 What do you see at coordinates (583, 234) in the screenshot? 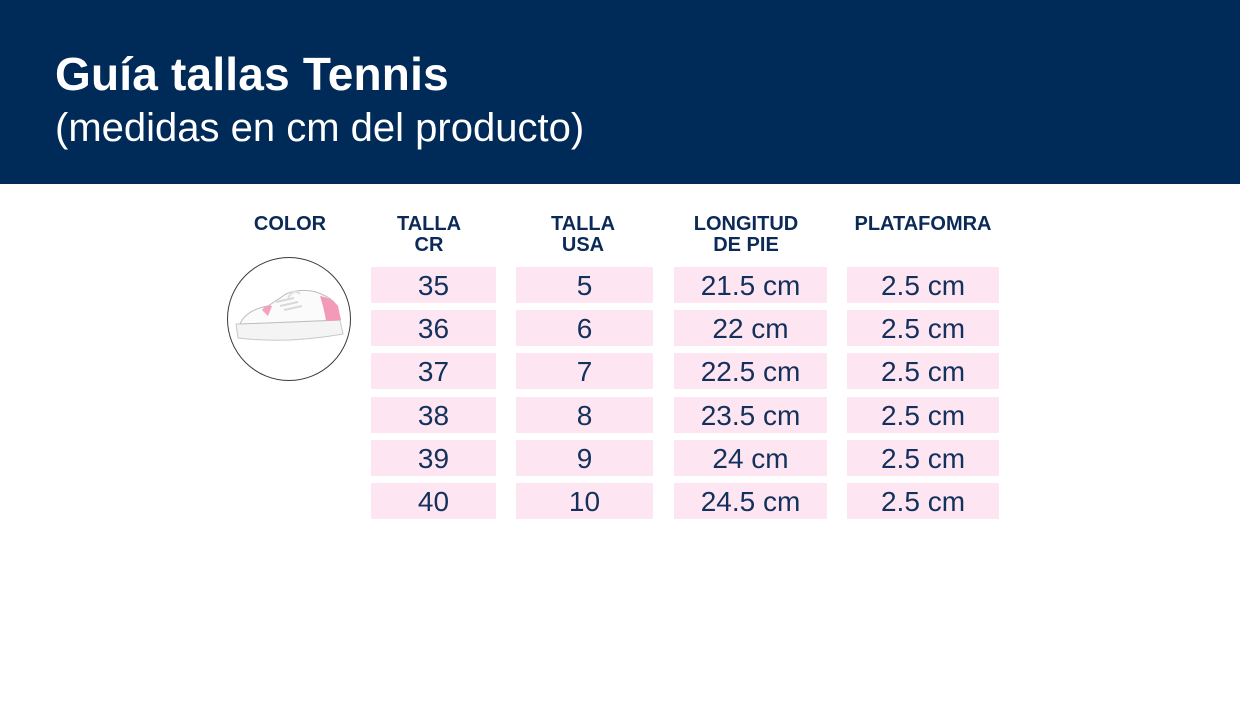
I see `column-header-talla-usa: TALLA USA` at bounding box center [583, 234].